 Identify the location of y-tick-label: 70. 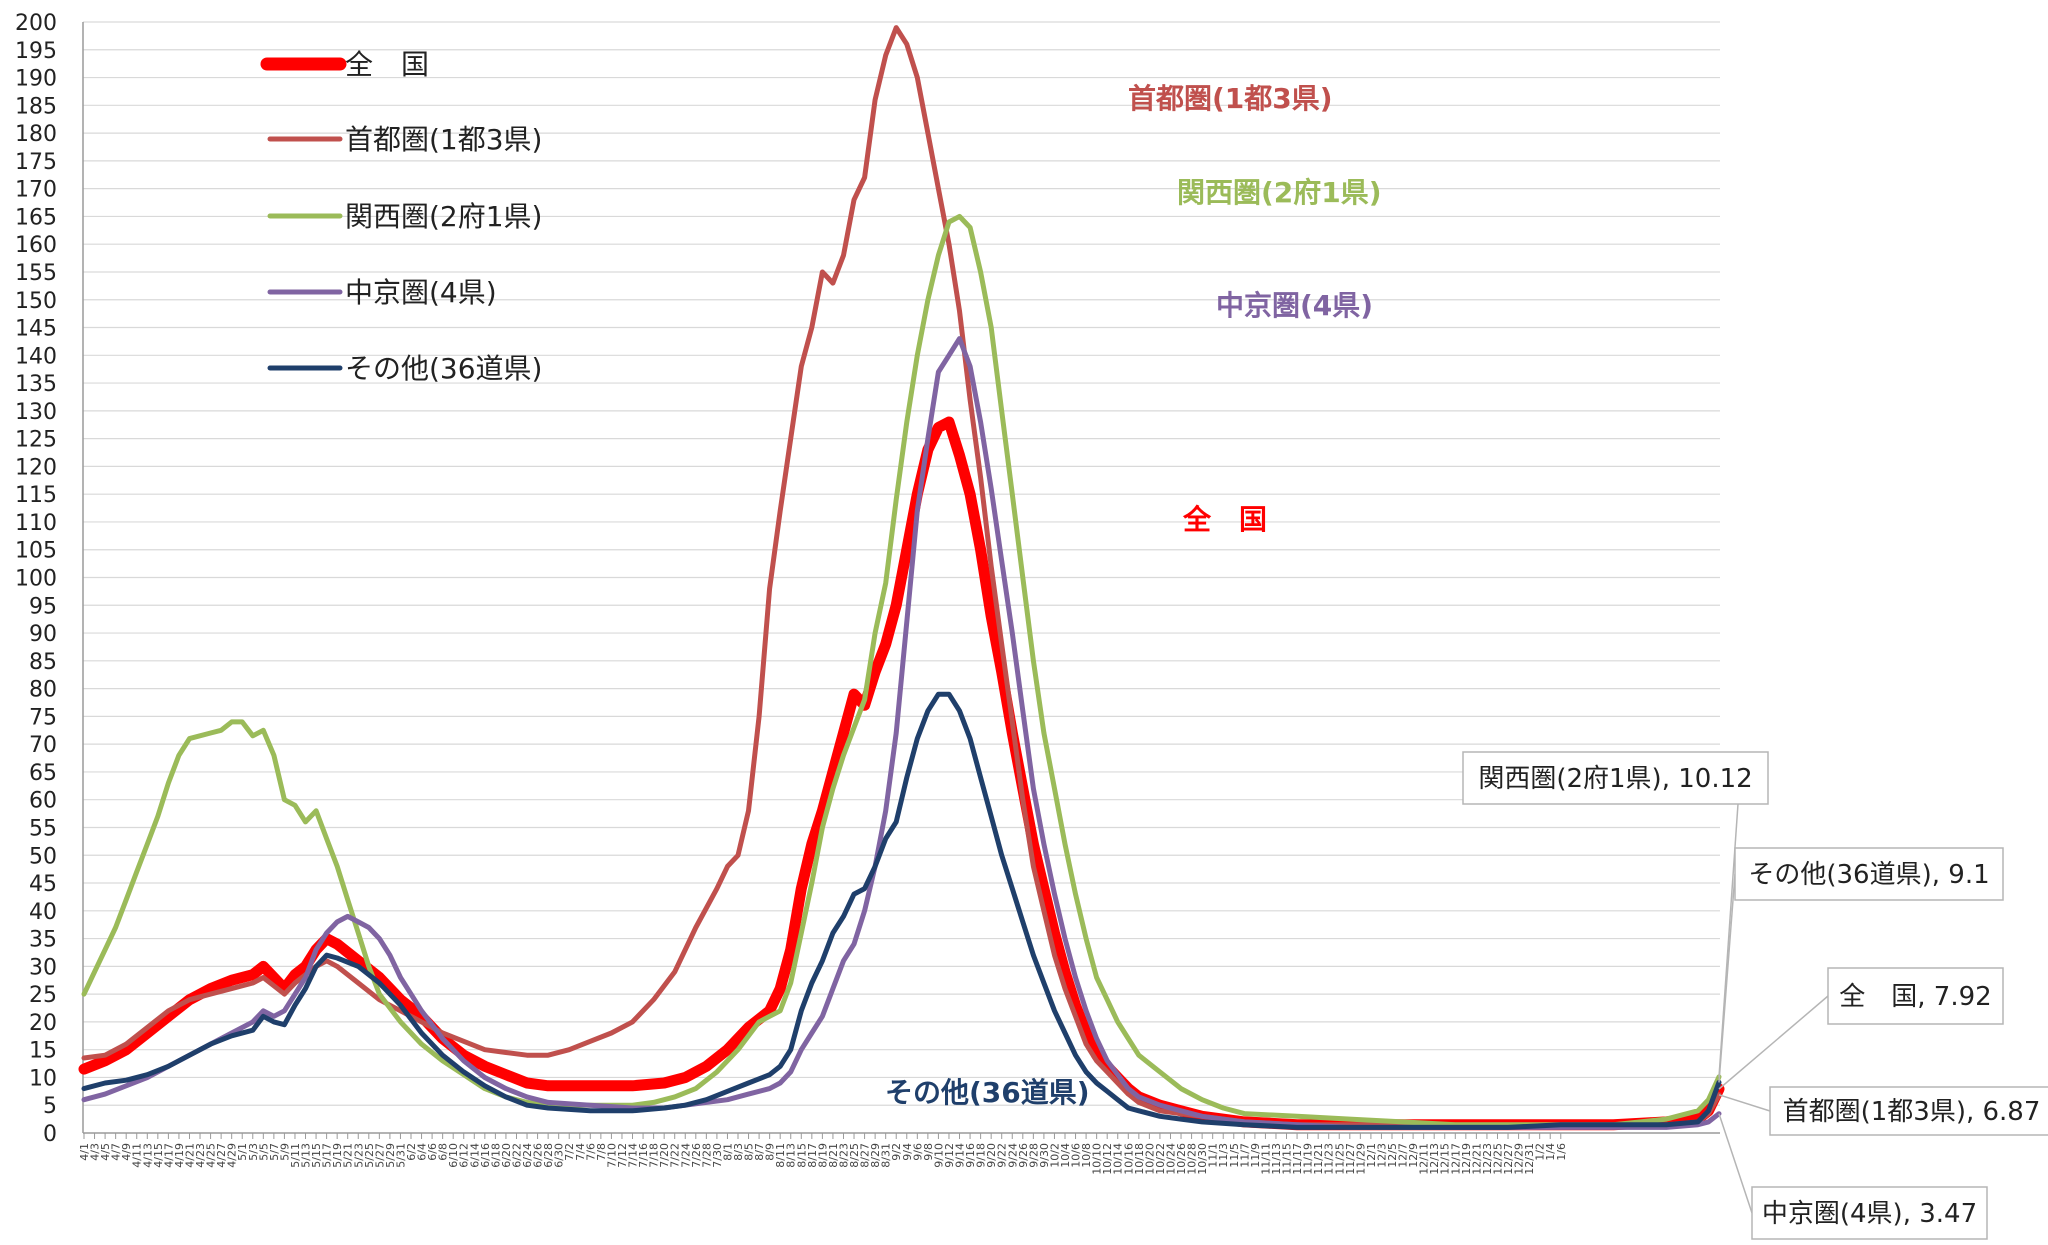
(43, 745).